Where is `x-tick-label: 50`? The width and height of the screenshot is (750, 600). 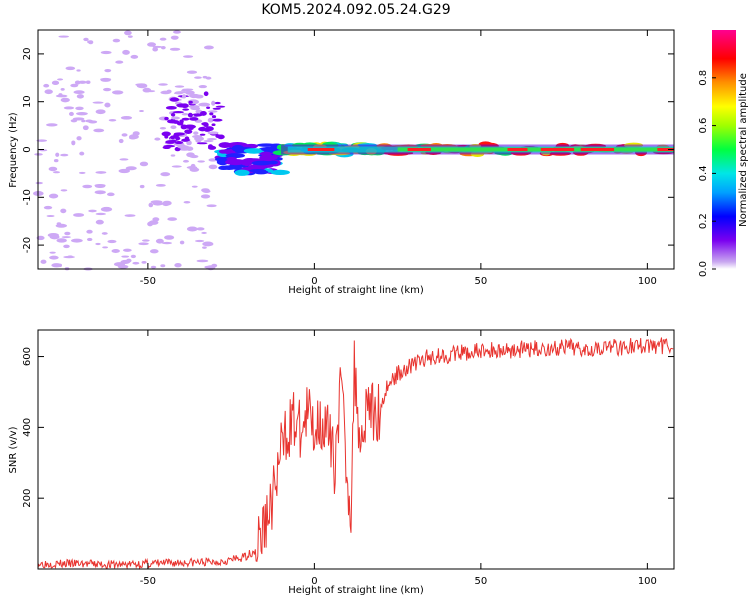 x-tick-label: 50 is located at coordinates (481, 281).